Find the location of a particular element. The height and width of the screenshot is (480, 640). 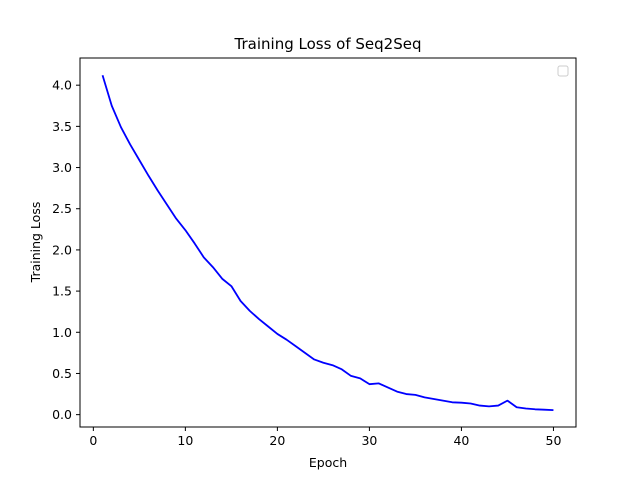

x-tick-label: 10 is located at coordinates (185, 440).